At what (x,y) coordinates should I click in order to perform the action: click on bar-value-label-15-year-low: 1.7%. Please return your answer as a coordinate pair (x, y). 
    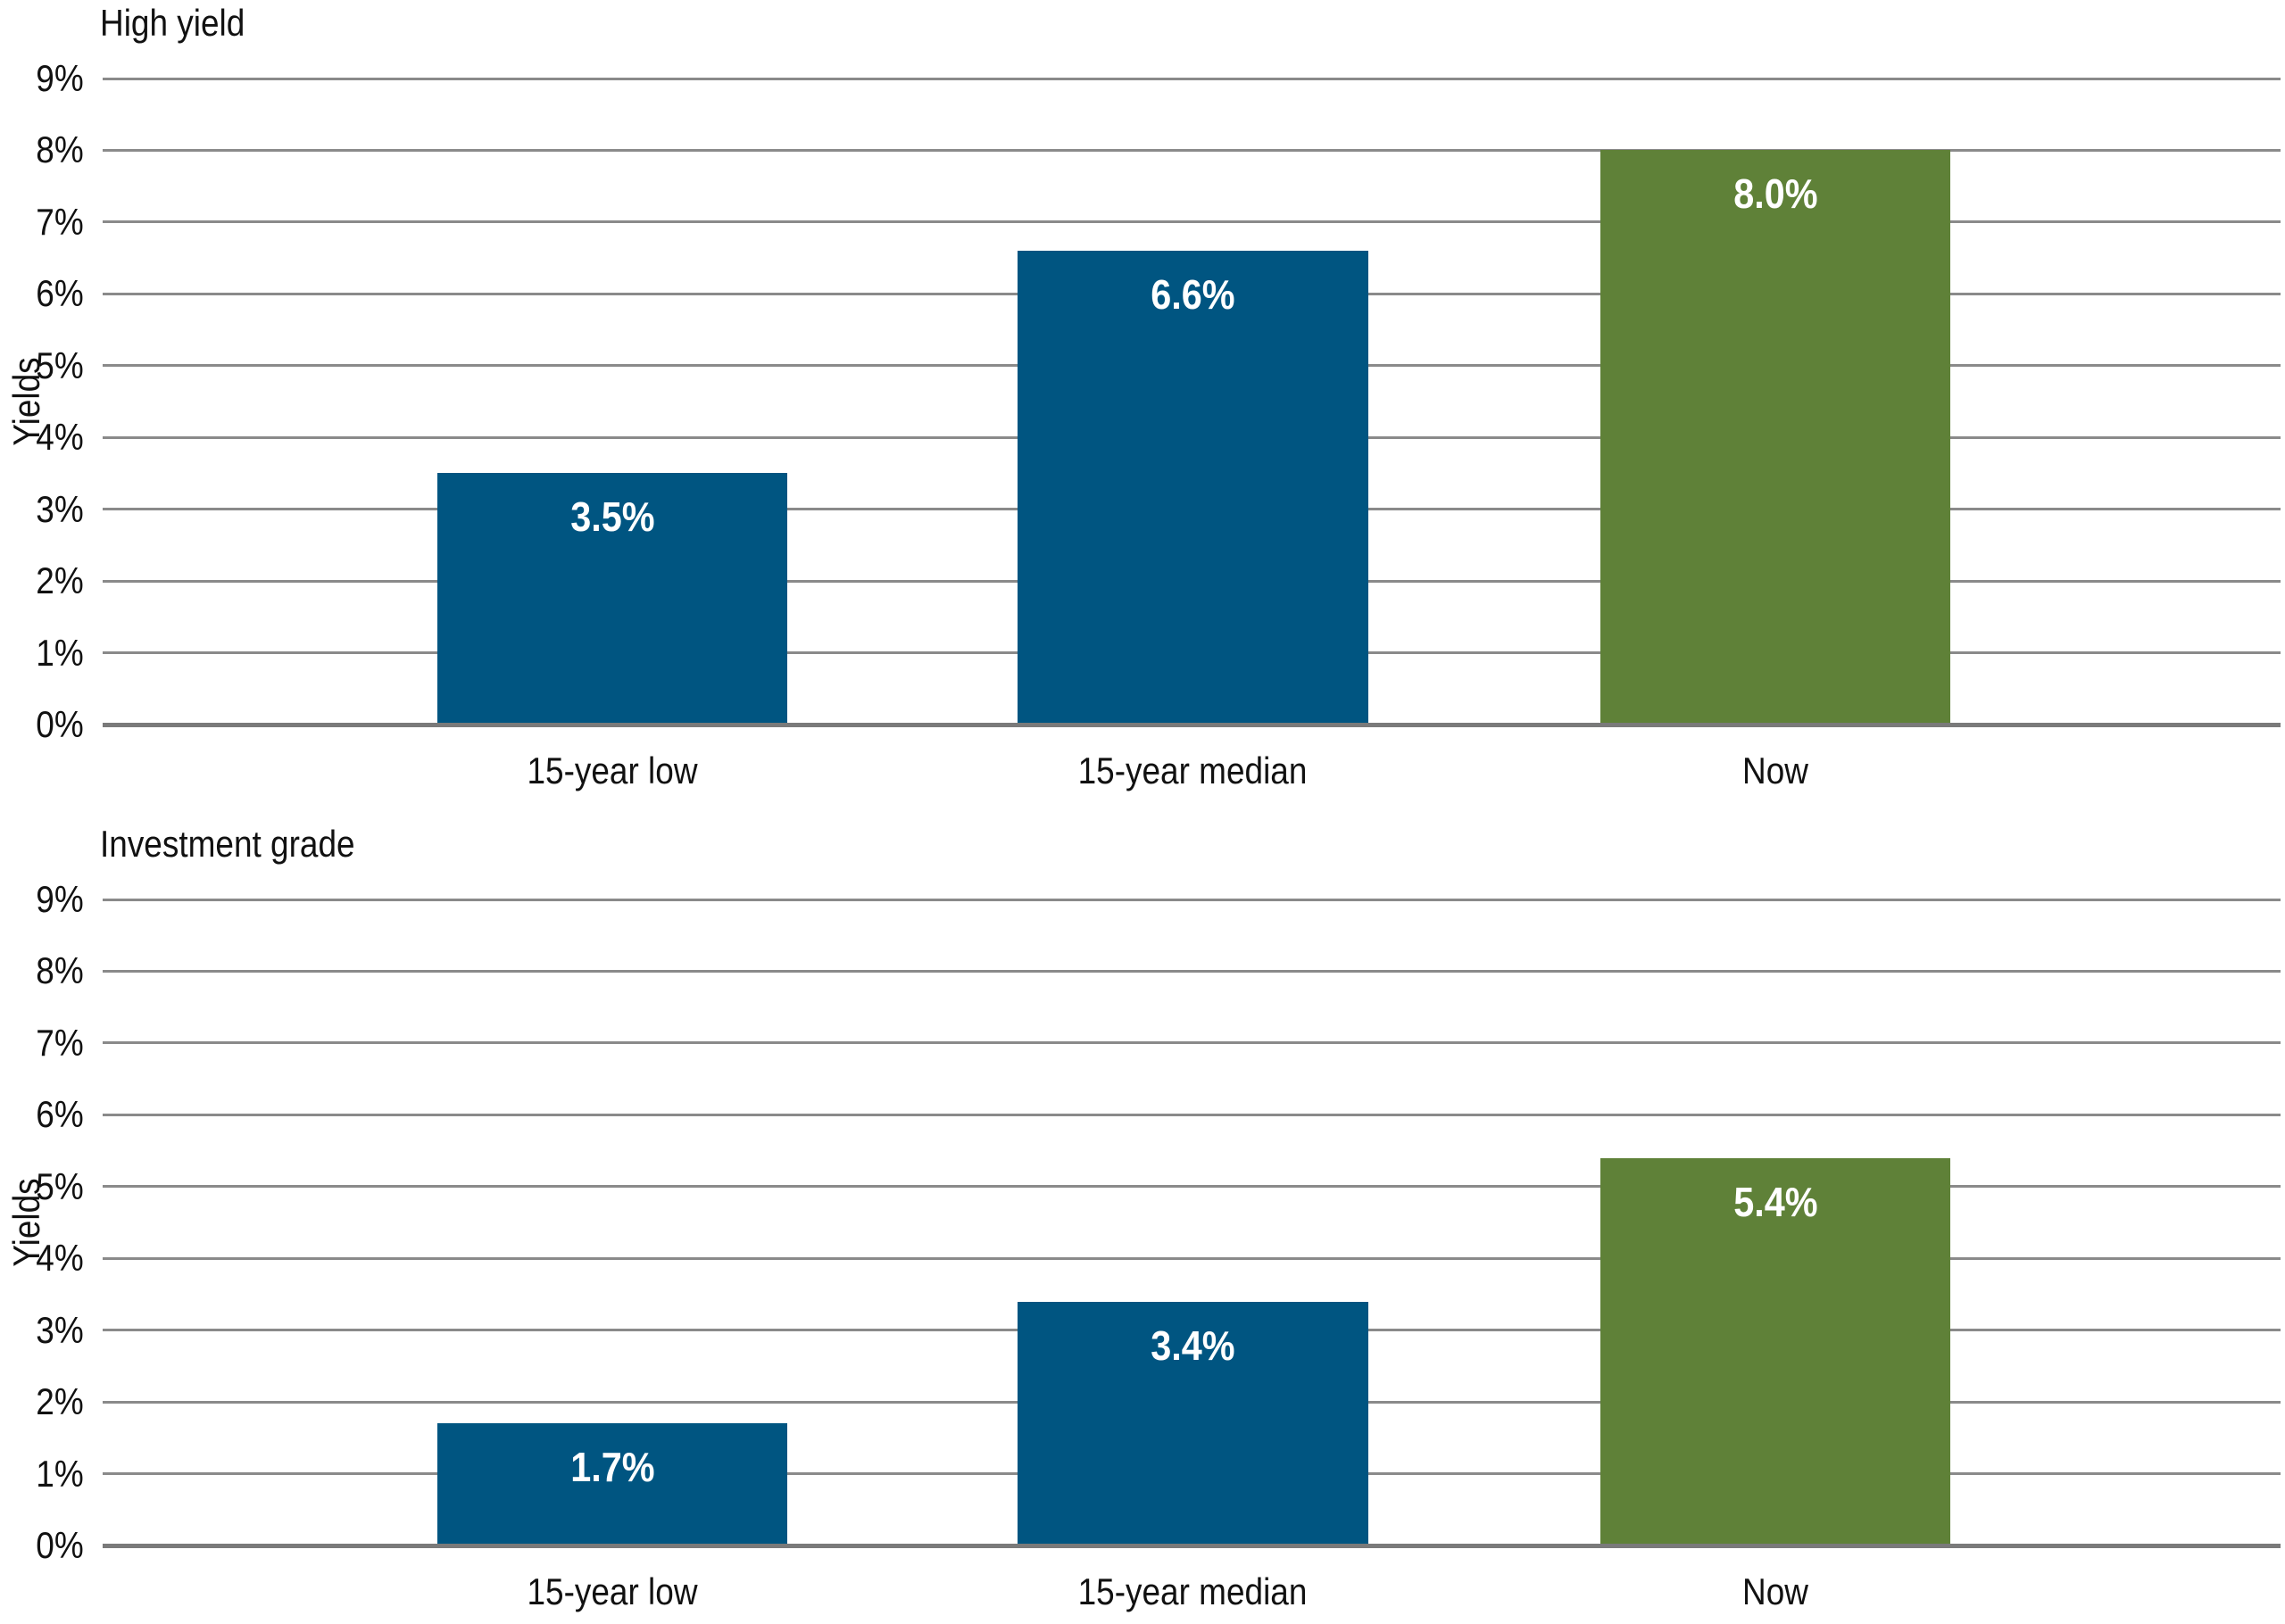
    Looking at the image, I should click on (612, 1467).